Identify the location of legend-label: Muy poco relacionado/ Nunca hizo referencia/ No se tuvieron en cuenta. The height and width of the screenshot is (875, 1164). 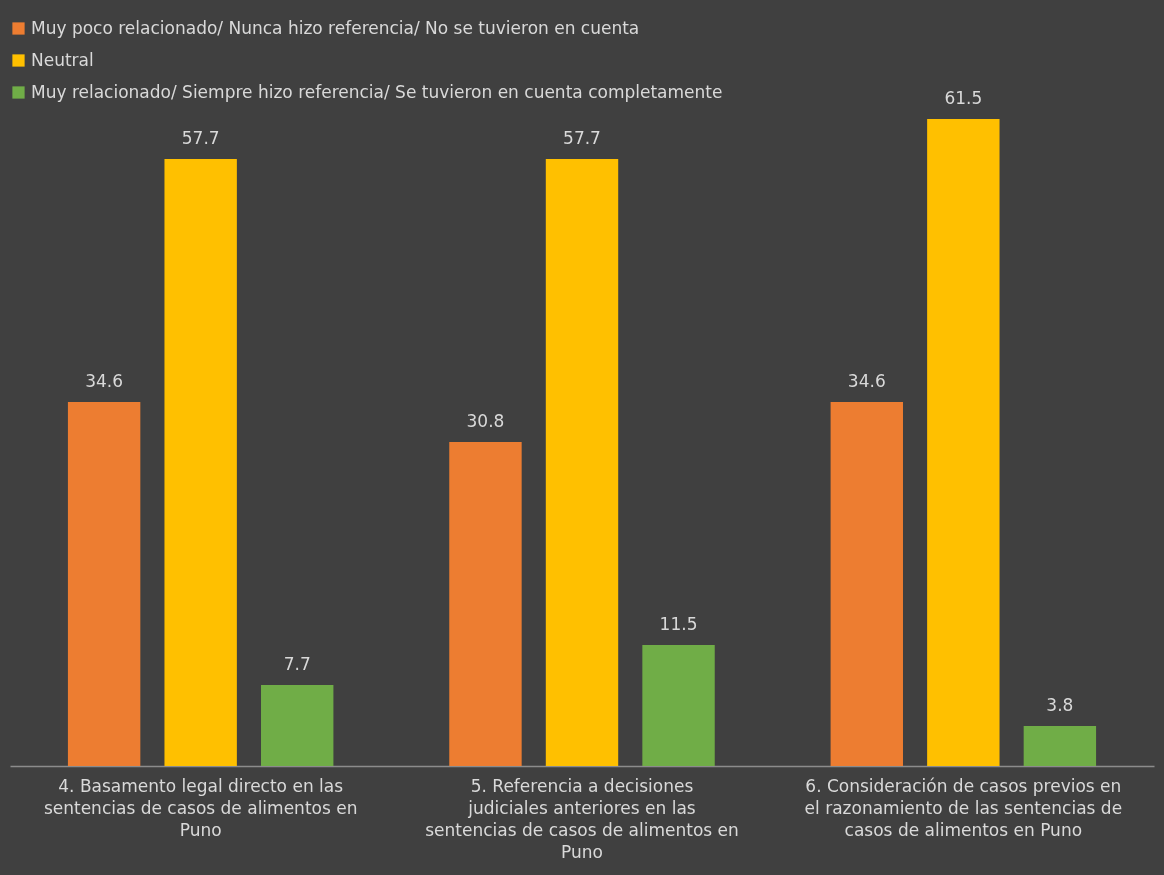
(335, 27).